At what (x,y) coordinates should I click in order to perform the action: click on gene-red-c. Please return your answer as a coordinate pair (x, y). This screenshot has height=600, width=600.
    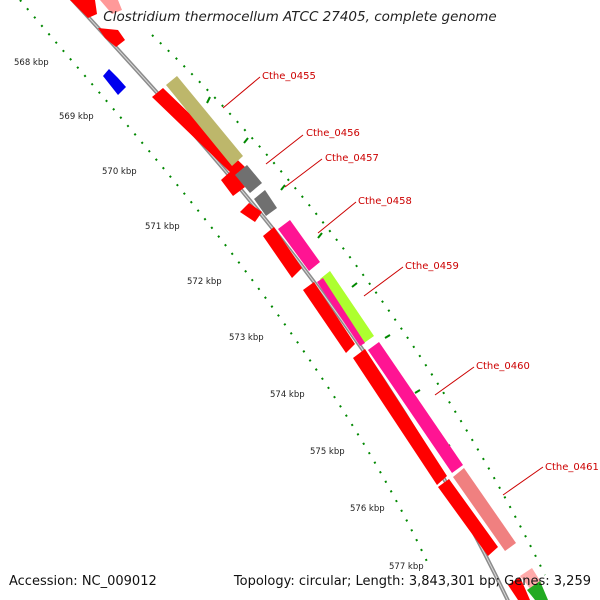
    Looking at the image, I should click on (251, 212).